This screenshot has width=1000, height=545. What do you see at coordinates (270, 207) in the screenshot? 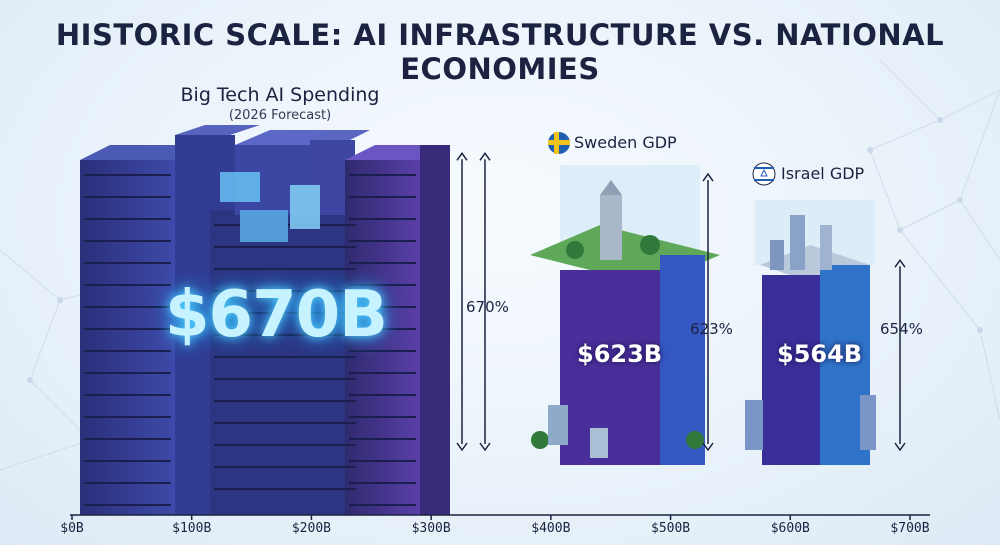
I see `floating-cubes` at bounding box center [270, 207].